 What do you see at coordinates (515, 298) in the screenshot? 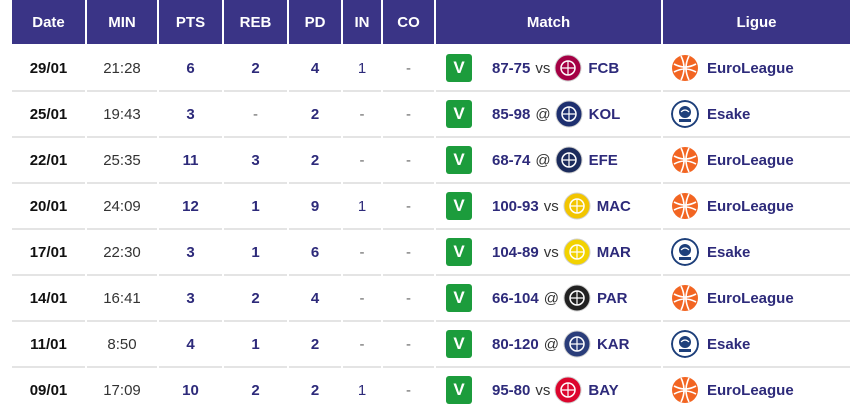
I see `match-score-link: 66-104` at bounding box center [515, 298].